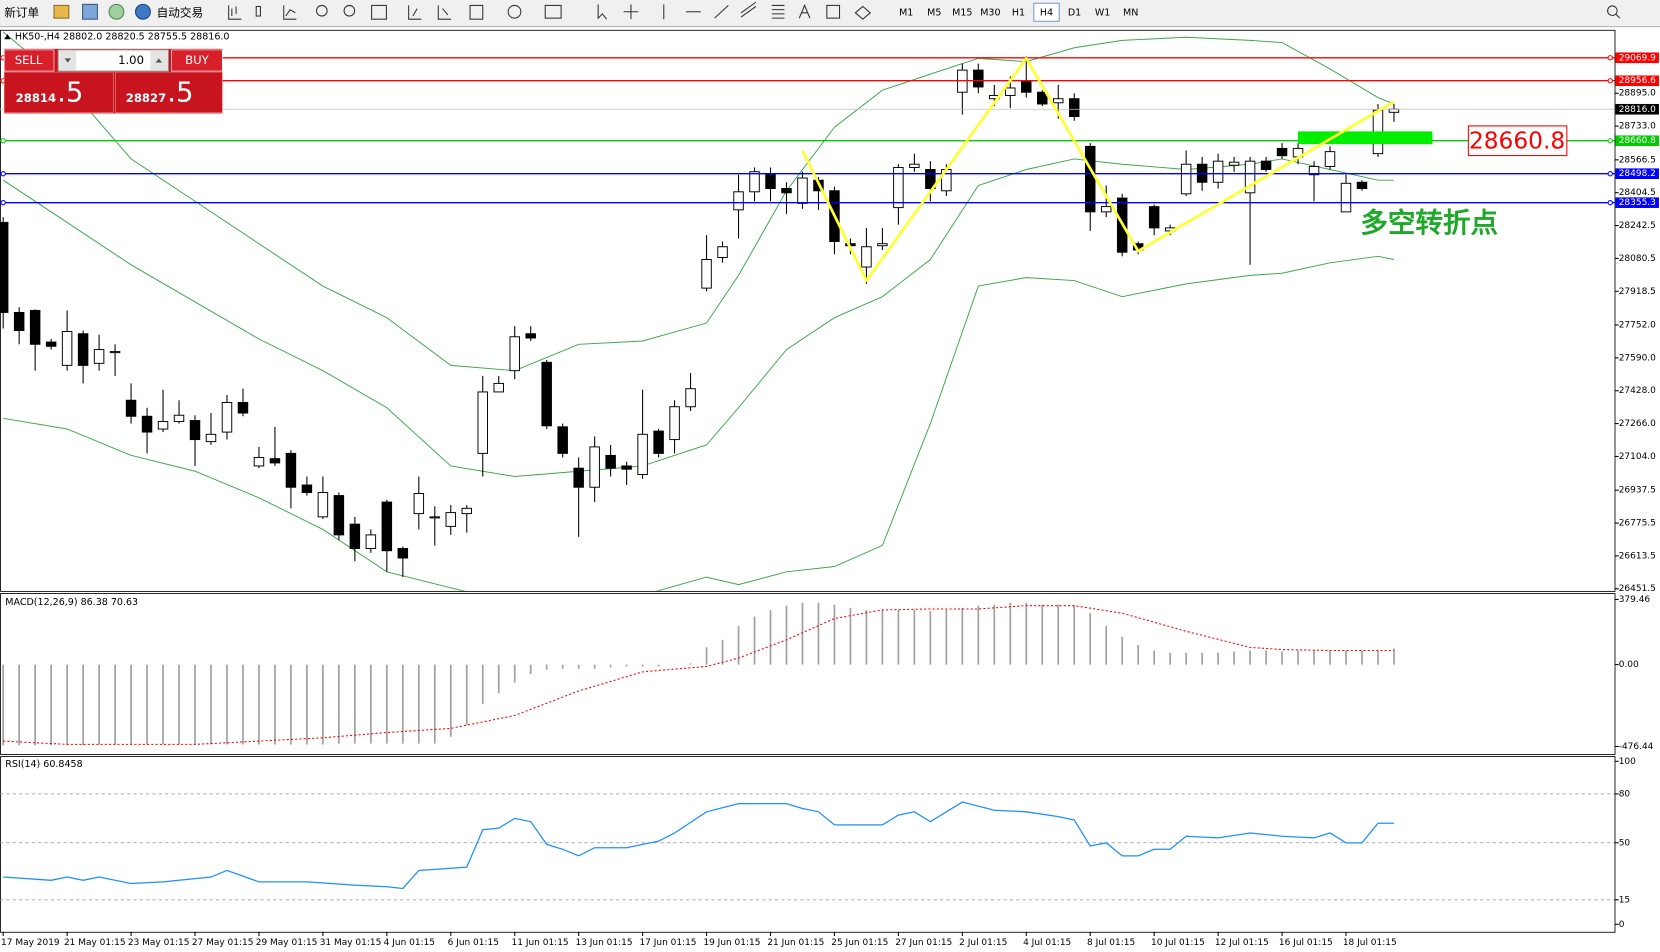 Image resolution: width=1660 pixels, height=952 pixels. Describe the element at coordinates (1074, 12) in the screenshot. I see `timeframe-button: D1` at that location.